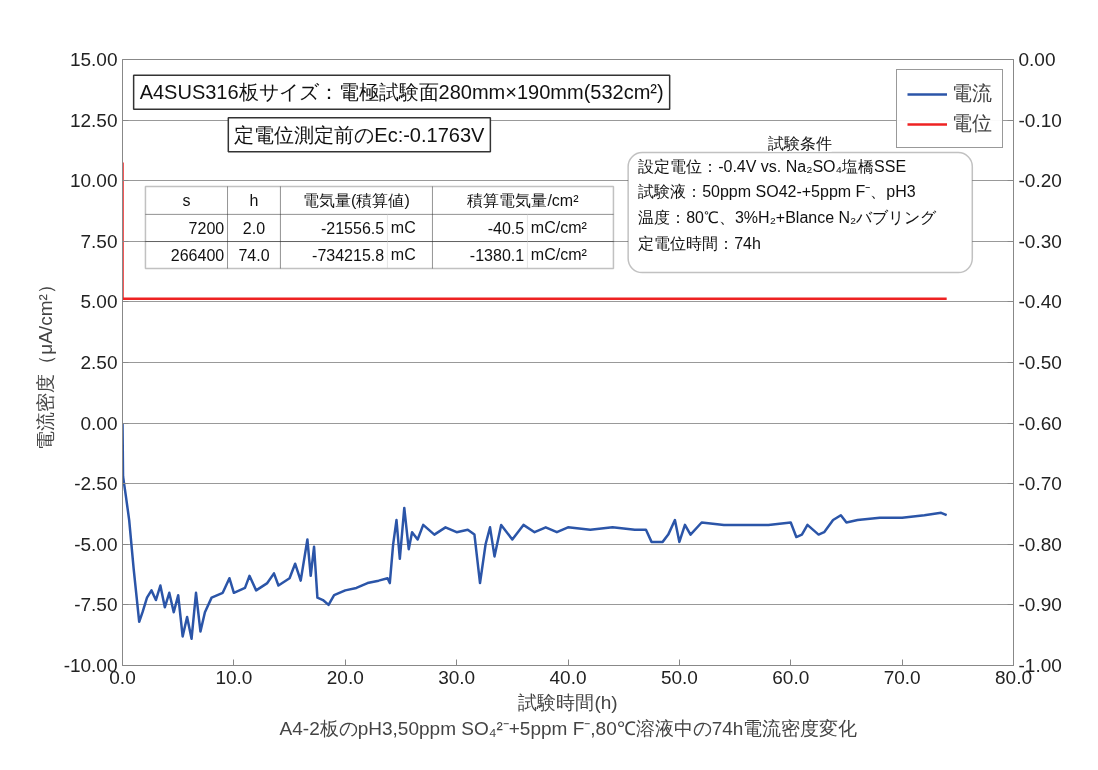  What do you see at coordinates (1040, 484) in the screenshot?
I see `y2-tick-label: -0.70` at bounding box center [1040, 484].